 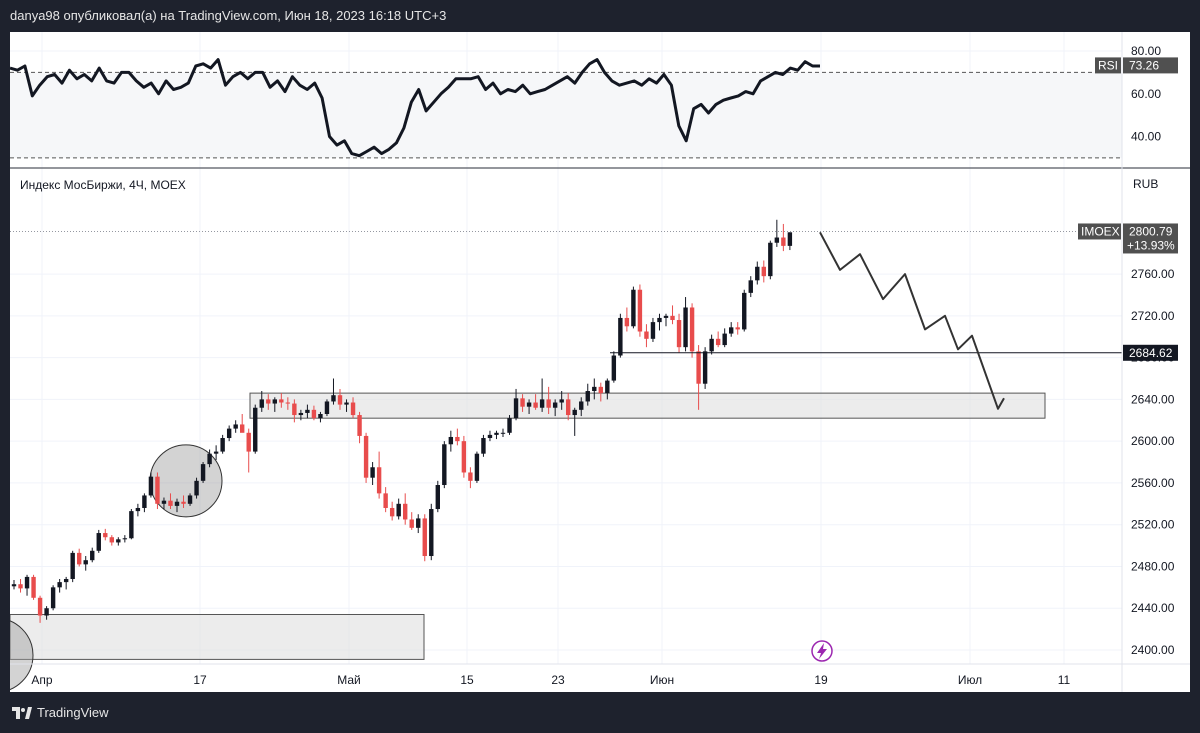 What do you see at coordinates (1153, 399) in the screenshot?
I see `price-tick-label: 2640.00` at bounding box center [1153, 399].